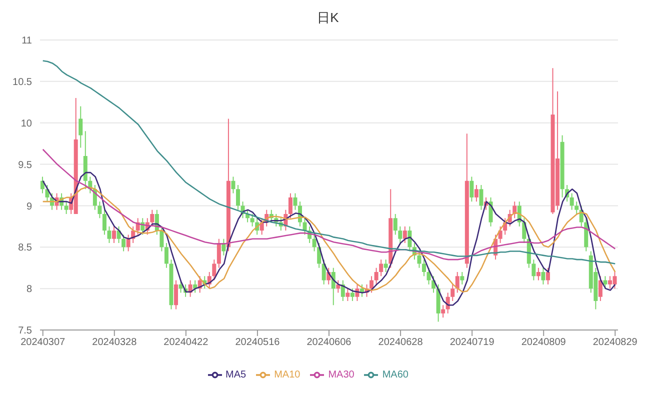 This screenshot has width=656, height=400. Describe the element at coordinates (287, 375) in the screenshot. I see `legend-label: MA10` at that location.